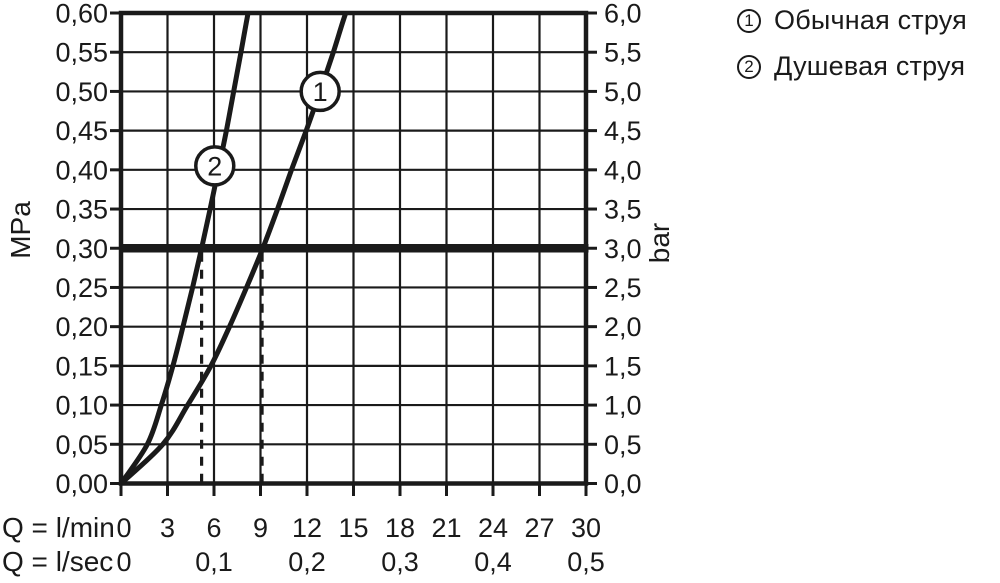 This screenshot has height=583, width=1000. I want to click on x-lmin-tick-label: 21, so click(446, 528).